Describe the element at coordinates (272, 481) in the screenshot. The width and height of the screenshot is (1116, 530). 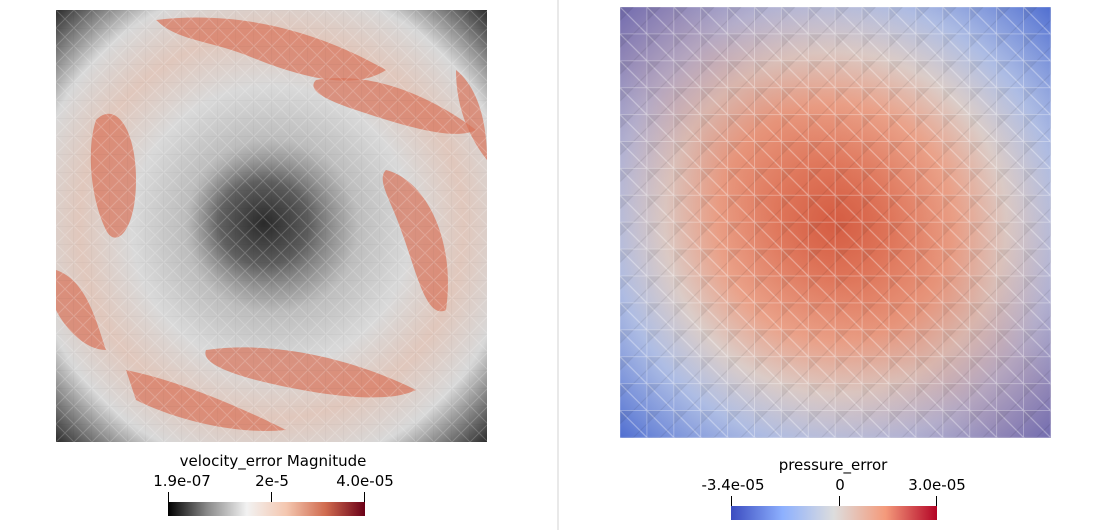
I see `velocity-tick-mid: 2e-5` at that location.